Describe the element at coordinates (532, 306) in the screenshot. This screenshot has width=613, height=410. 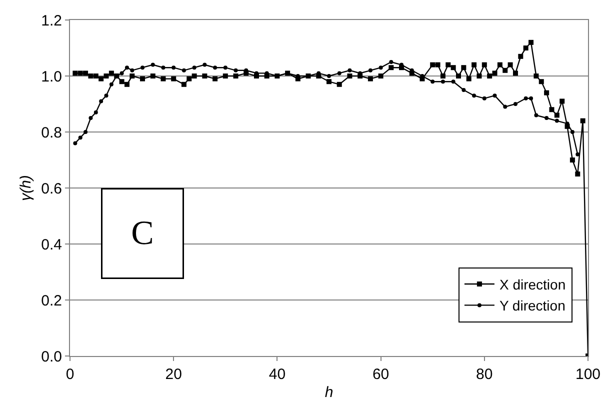
I see `legend-label: Y direction` at that location.